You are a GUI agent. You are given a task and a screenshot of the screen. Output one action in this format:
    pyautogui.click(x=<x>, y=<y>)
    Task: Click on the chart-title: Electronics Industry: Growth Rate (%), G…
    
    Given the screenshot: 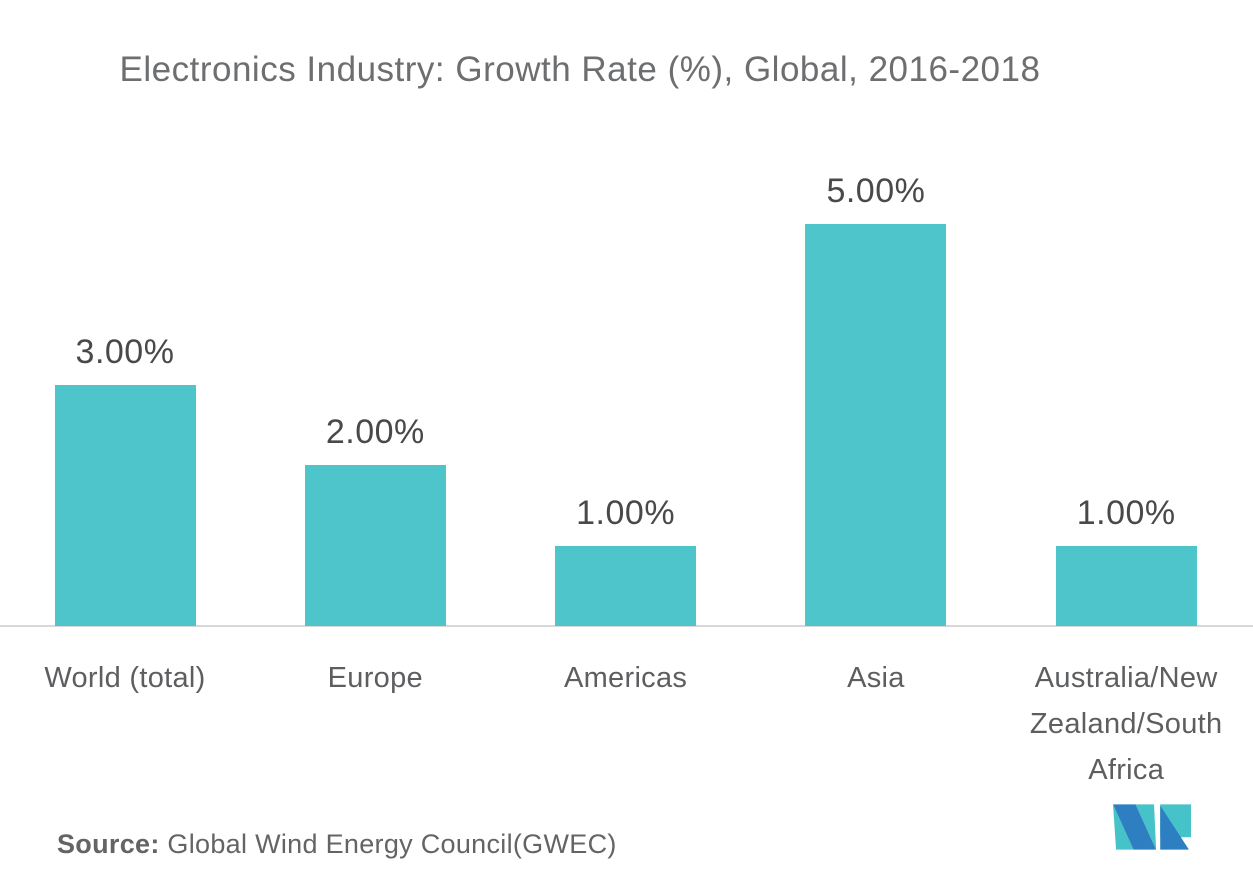 What is the action you would take?
    pyautogui.click(x=580, y=69)
    